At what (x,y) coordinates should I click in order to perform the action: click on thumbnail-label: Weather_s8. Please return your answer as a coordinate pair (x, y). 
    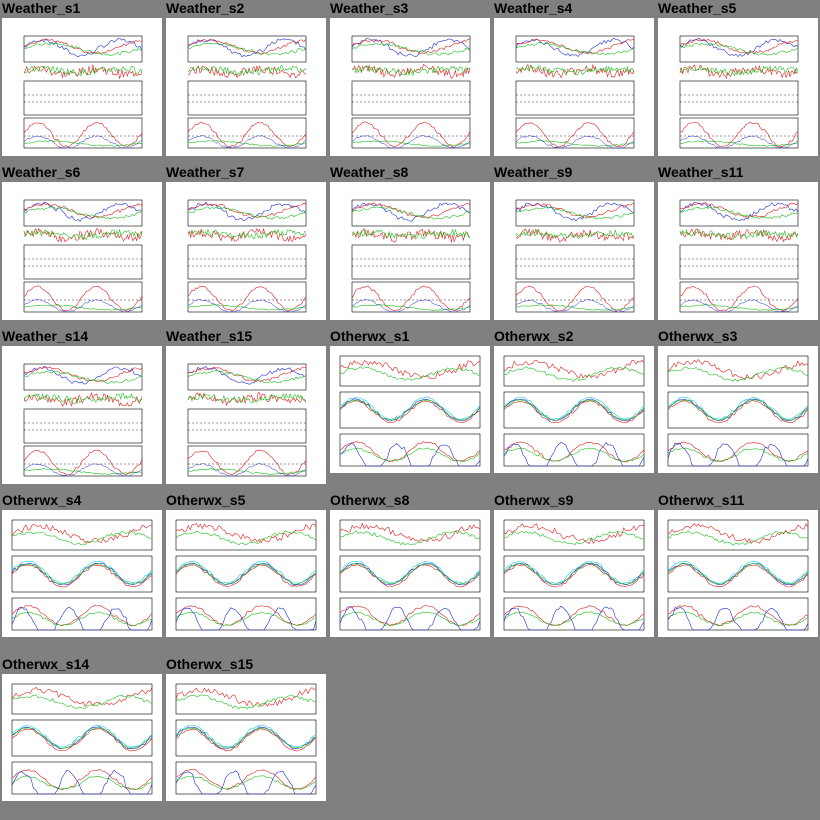
    Looking at the image, I should click on (369, 172).